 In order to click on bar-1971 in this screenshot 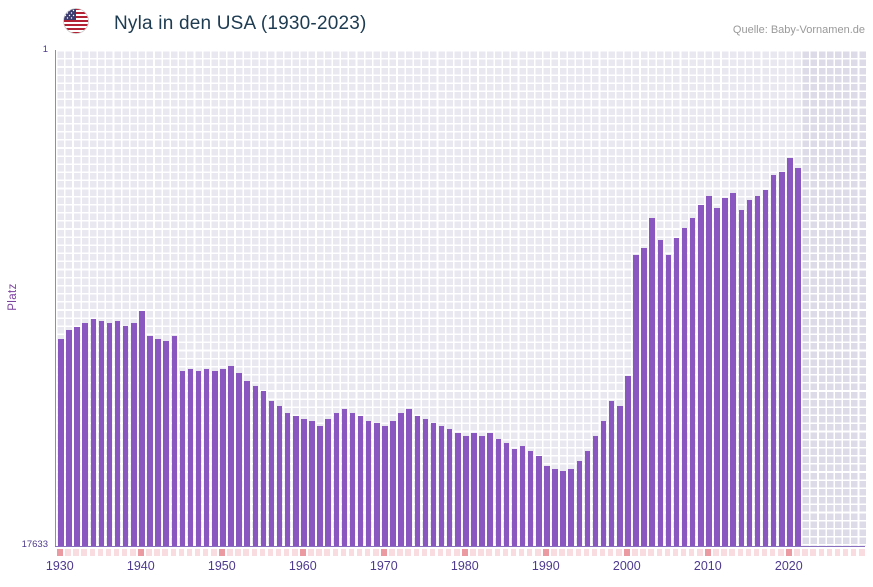, I will do `click(393, 483)`.